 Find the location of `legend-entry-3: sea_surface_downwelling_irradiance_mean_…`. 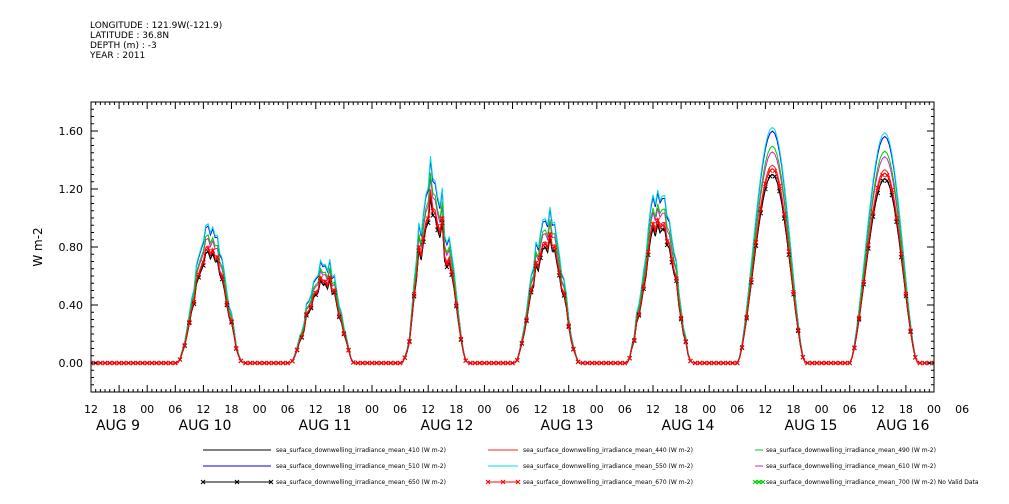

legend-entry-3: sea_surface_downwelling_irradiance_mean_… is located at coordinates (845, 450).